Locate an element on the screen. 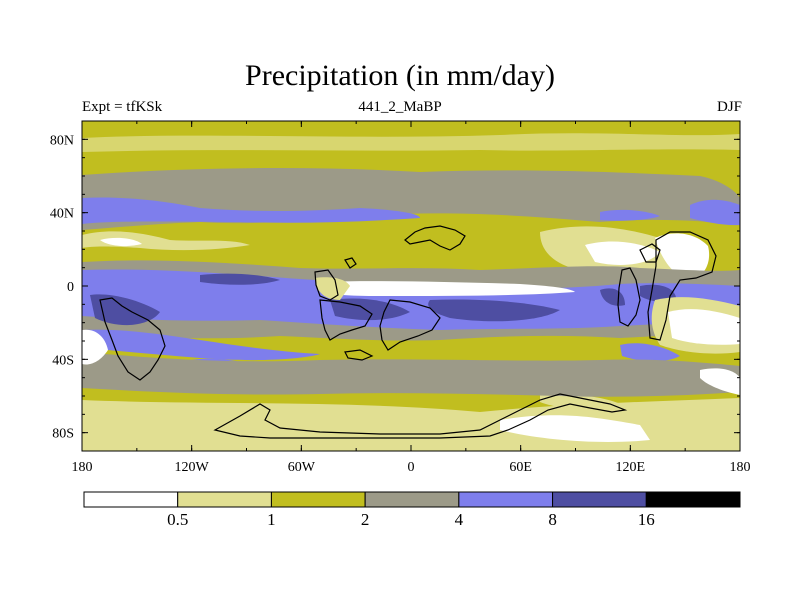  lat-tick-label: 40N is located at coordinates (62, 214).